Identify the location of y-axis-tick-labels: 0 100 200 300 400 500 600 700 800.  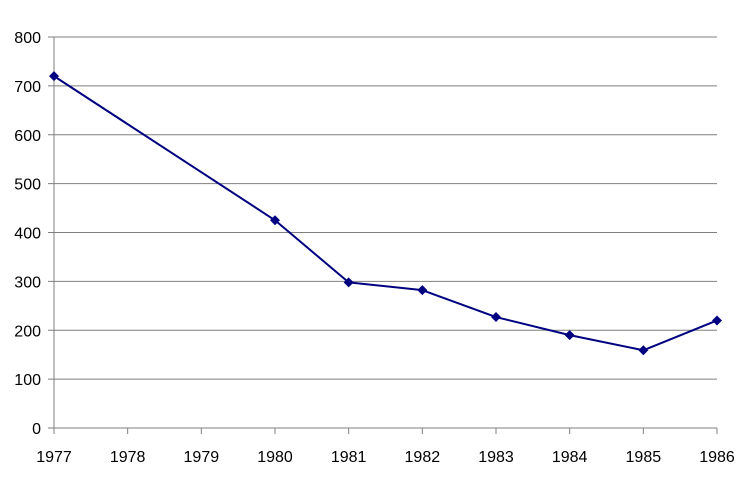
(27, 234).